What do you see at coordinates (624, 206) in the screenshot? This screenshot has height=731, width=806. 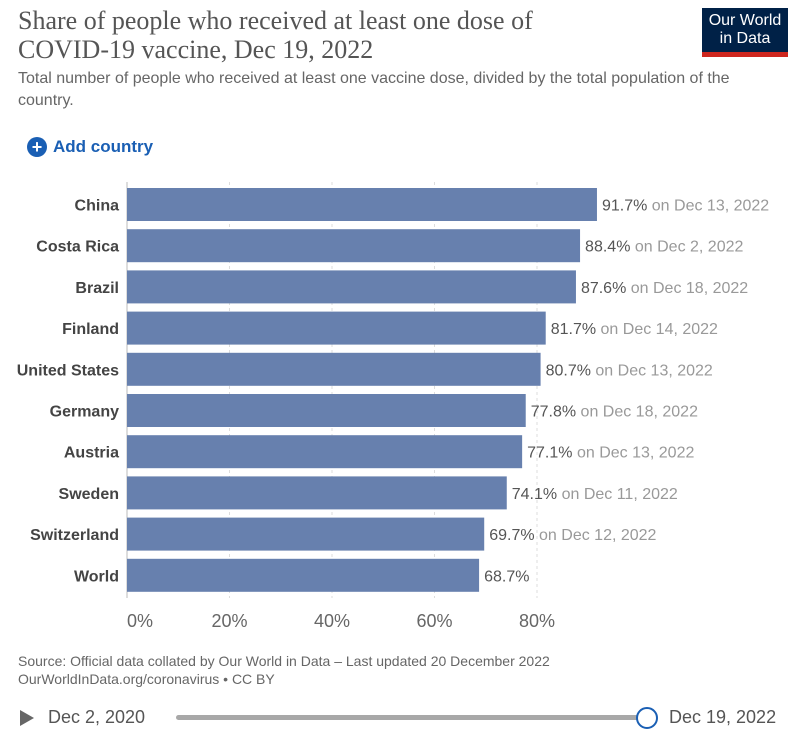 I see `value-text: 91.7%` at bounding box center [624, 206].